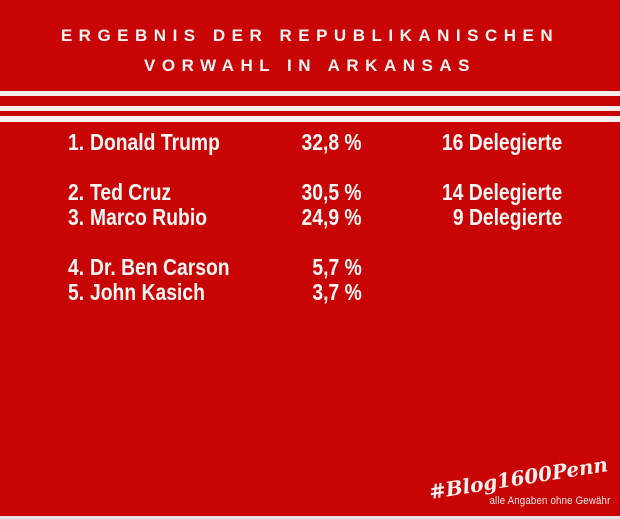 The height and width of the screenshot is (519, 620). I want to click on delegates-value: 16 Delegierte, so click(501, 142).